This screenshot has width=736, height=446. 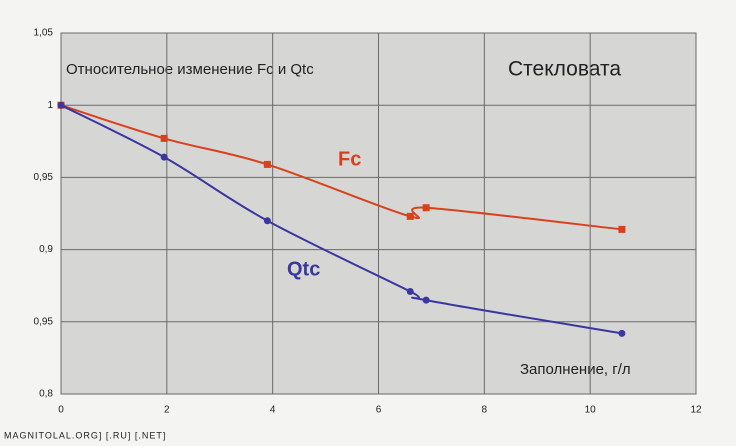 I want to click on y-tick-label: 1, so click(x=50, y=105).